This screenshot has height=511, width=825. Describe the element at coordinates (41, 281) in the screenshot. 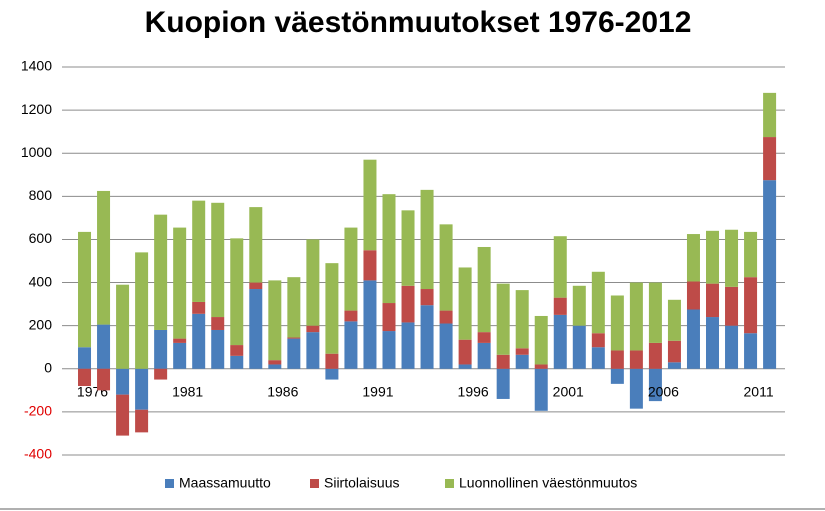

I see `y-tick-label: 400` at that location.